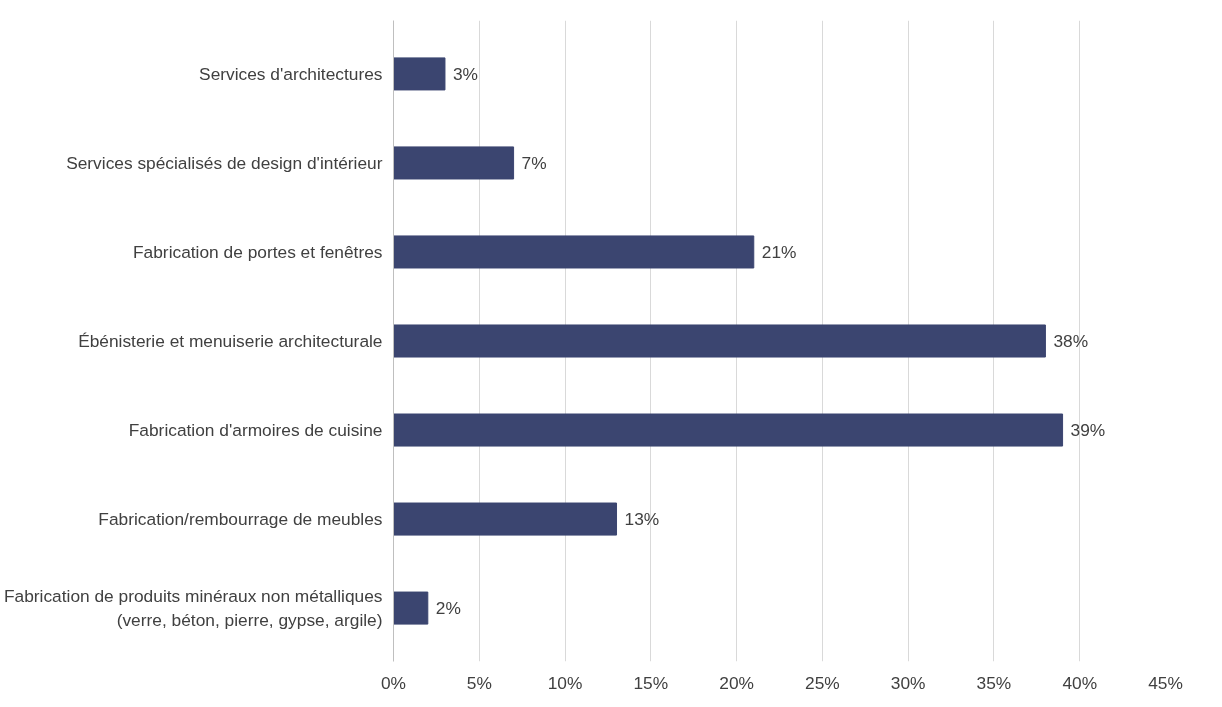  Describe the element at coordinates (448, 608) in the screenshot. I see `data-label: 2%` at that location.